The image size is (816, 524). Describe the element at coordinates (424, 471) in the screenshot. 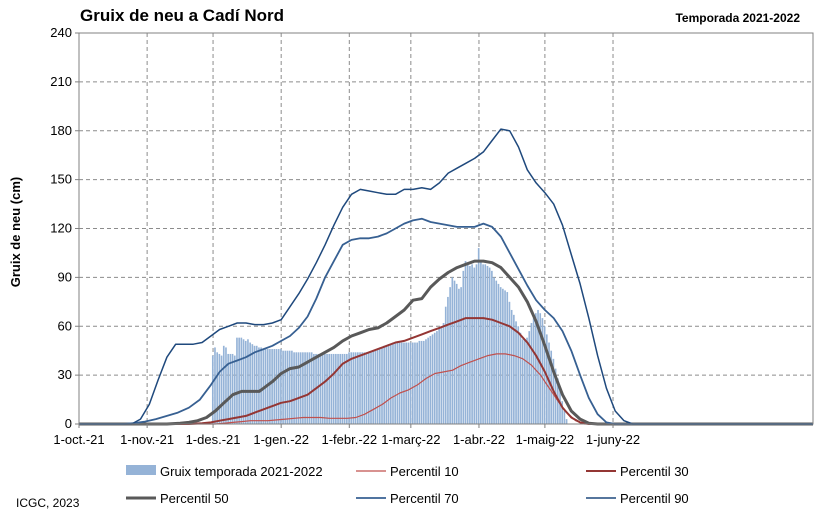

I see `legend-label: Percentil 10` at that location.